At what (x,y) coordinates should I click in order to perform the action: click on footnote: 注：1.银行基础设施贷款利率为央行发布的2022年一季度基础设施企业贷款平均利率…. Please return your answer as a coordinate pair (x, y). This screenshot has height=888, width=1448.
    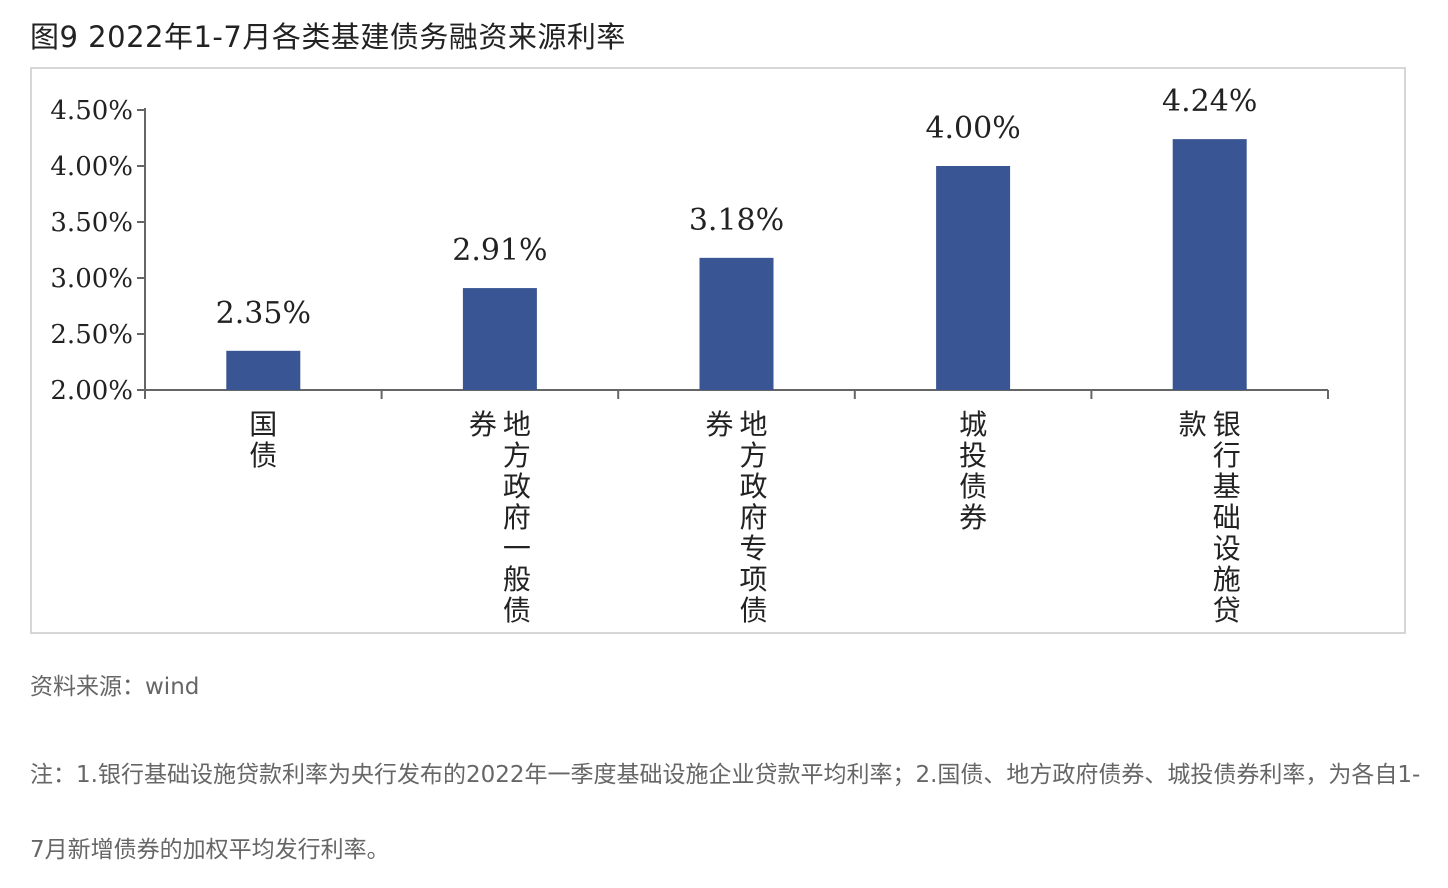
    Looking at the image, I should click on (725, 812).